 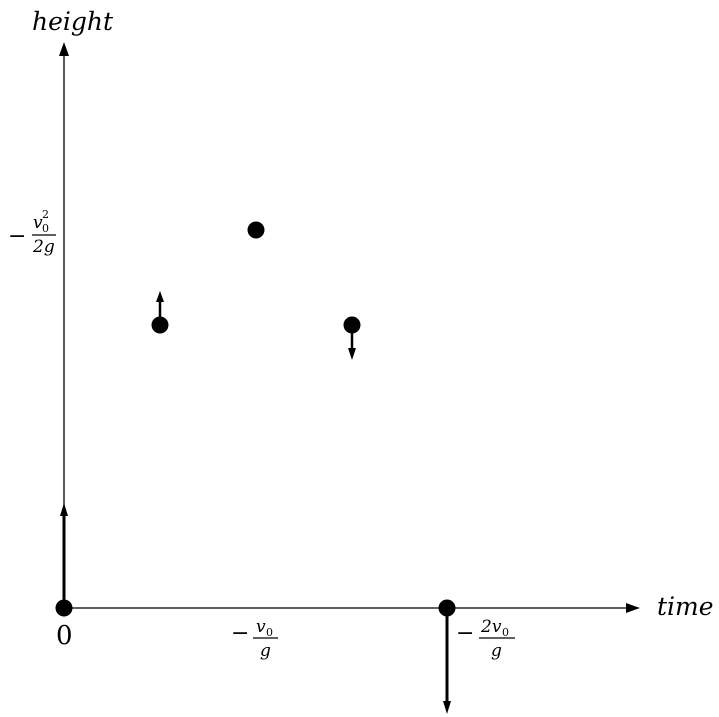 What do you see at coordinates (43, 247) in the screenshot?
I see `svg-text: 2g` at bounding box center [43, 247].